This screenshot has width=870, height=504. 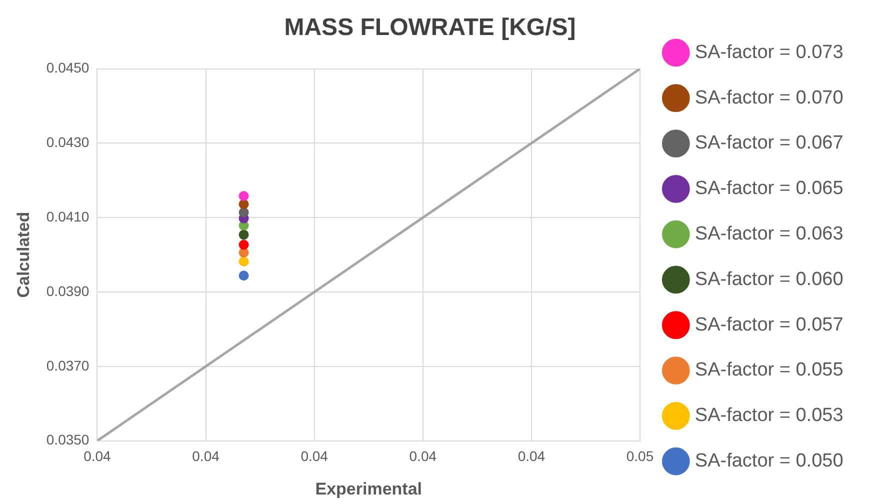 What do you see at coordinates (68, 290) in the screenshot?
I see `y-tick-label: 0.0390` at bounding box center [68, 290].